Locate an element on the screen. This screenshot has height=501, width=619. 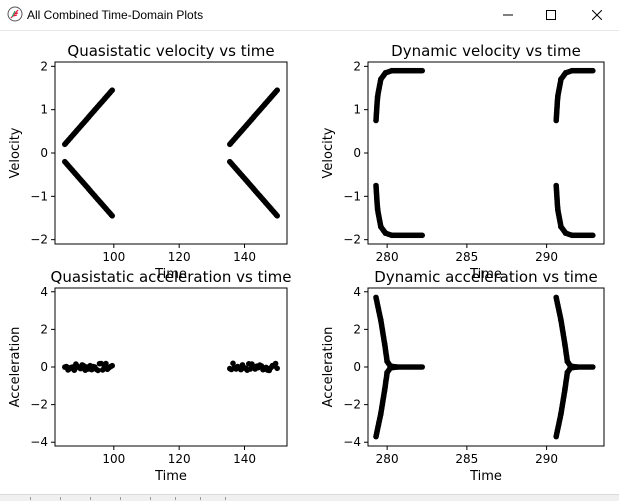
window-title: All Combined Time-Domain Plots is located at coordinates (115, 15).